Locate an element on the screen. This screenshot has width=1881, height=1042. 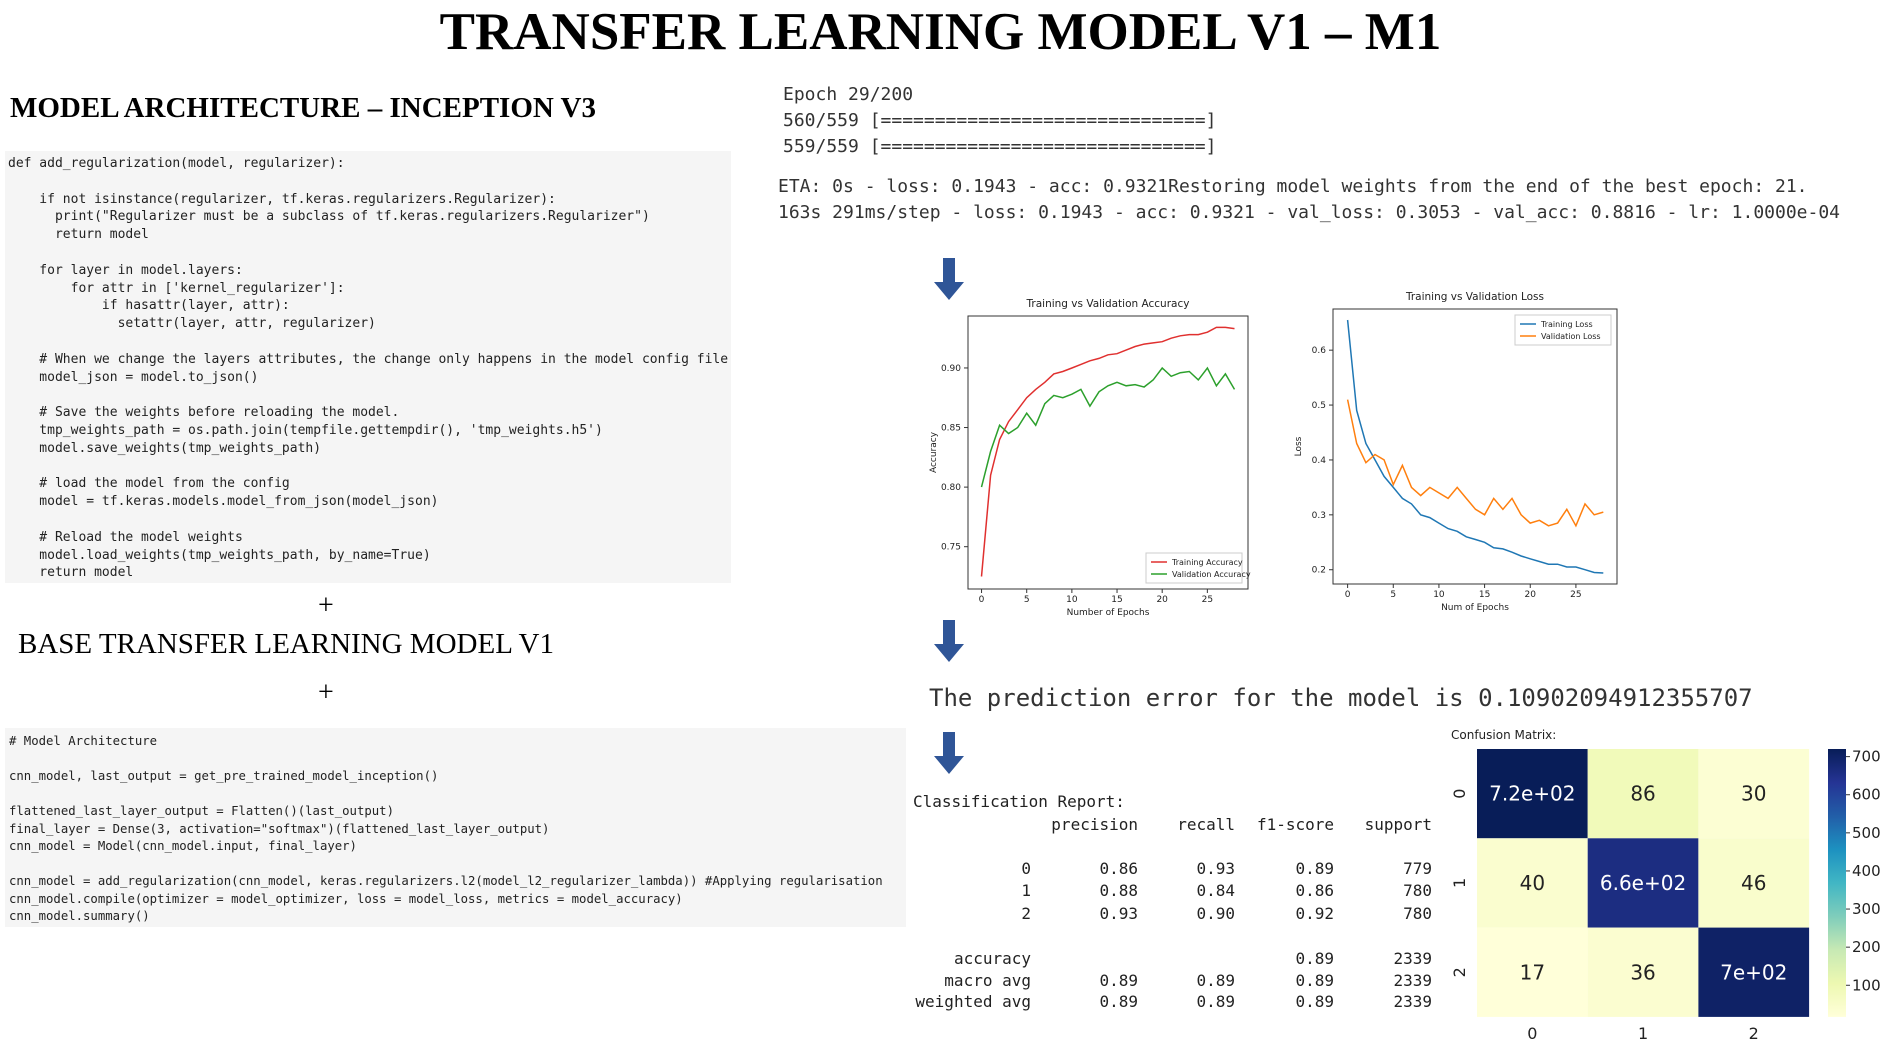
cell-label: 7.2e+02 is located at coordinates (1532, 794).